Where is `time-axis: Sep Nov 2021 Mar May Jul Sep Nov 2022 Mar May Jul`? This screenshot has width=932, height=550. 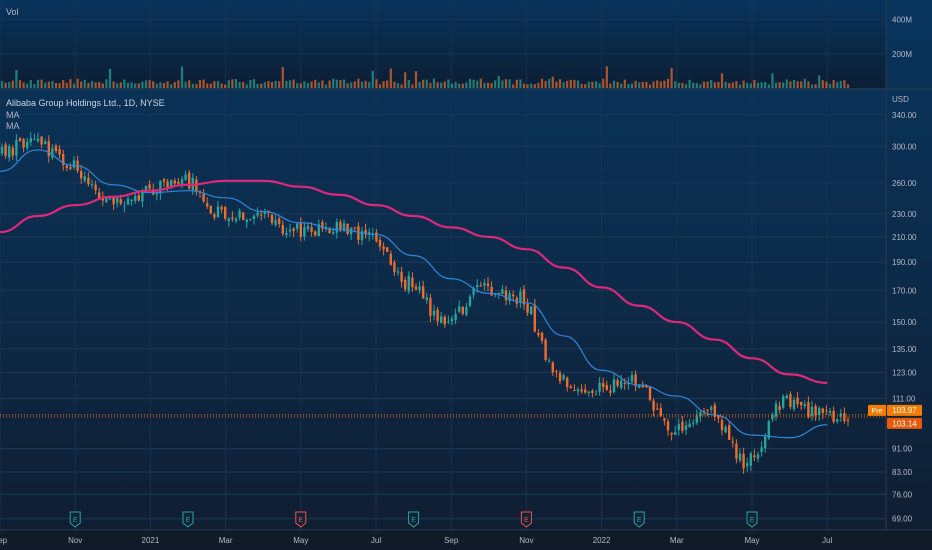 time-axis: Sep Nov 2021 Mar May Jul Sep Nov 2022 Mar May Jul is located at coordinates (416, 540).